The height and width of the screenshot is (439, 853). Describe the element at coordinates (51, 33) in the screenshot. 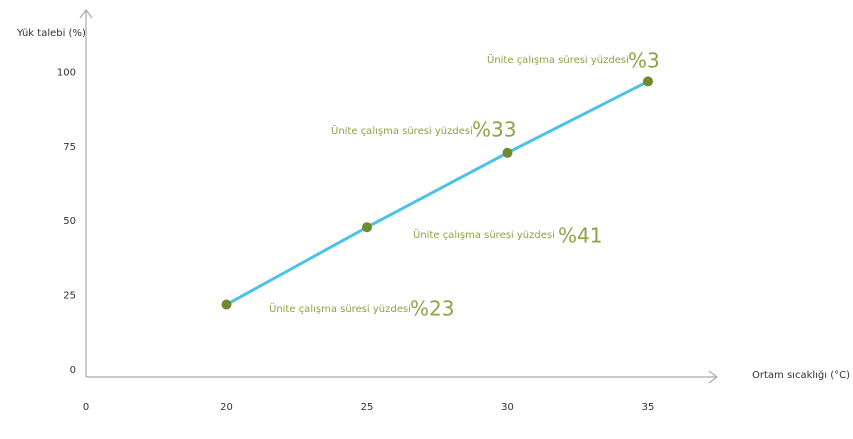

I see `y-axis-label: Yük talebi (%)` at that location.